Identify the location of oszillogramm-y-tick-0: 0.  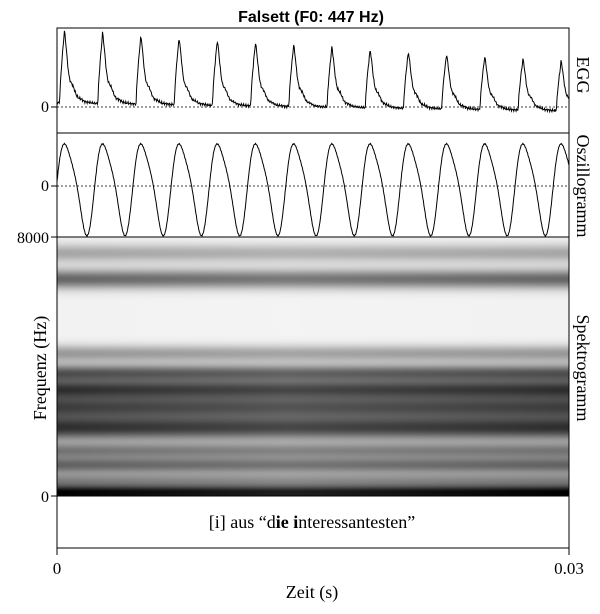
(45, 186).